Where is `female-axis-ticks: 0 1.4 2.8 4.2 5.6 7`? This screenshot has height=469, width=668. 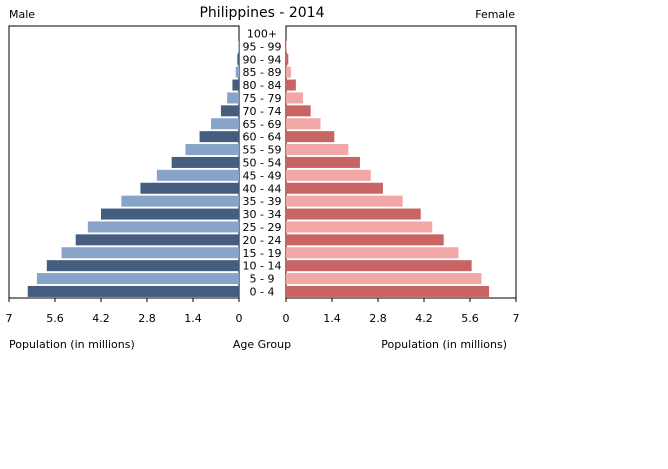 female-axis-ticks: 0 1.4 2.8 4.2 5.6 7 is located at coordinates (401, 311).